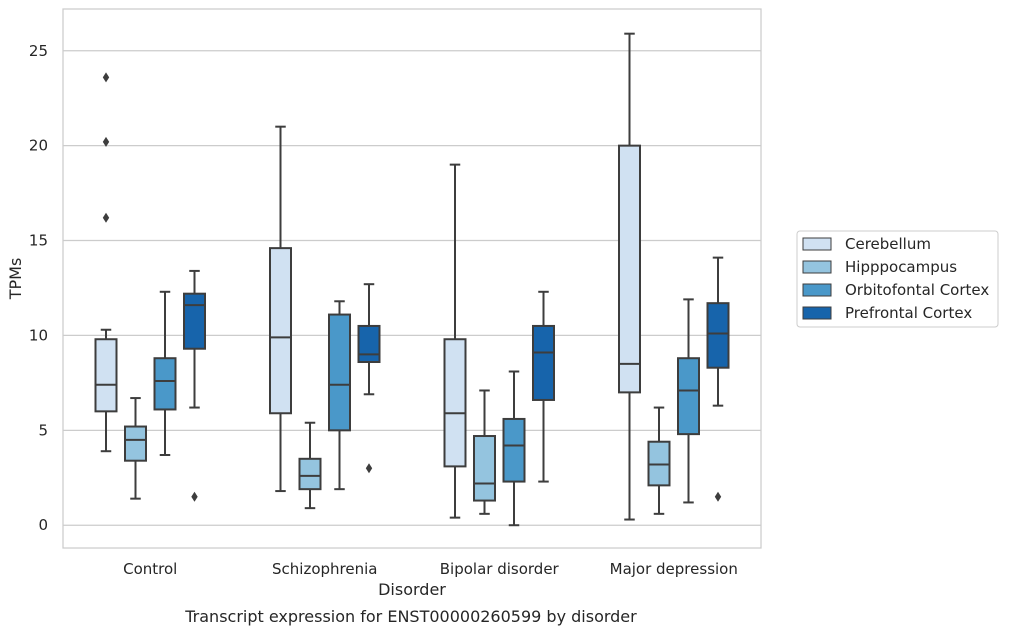 Image resolution: width=1009 pixels, height=634 pixels. What do you see at coordinates (500, 569) in the screenshot?
I see `x-tick-label: Bipolar disorder` at bounding box center [500, 569].